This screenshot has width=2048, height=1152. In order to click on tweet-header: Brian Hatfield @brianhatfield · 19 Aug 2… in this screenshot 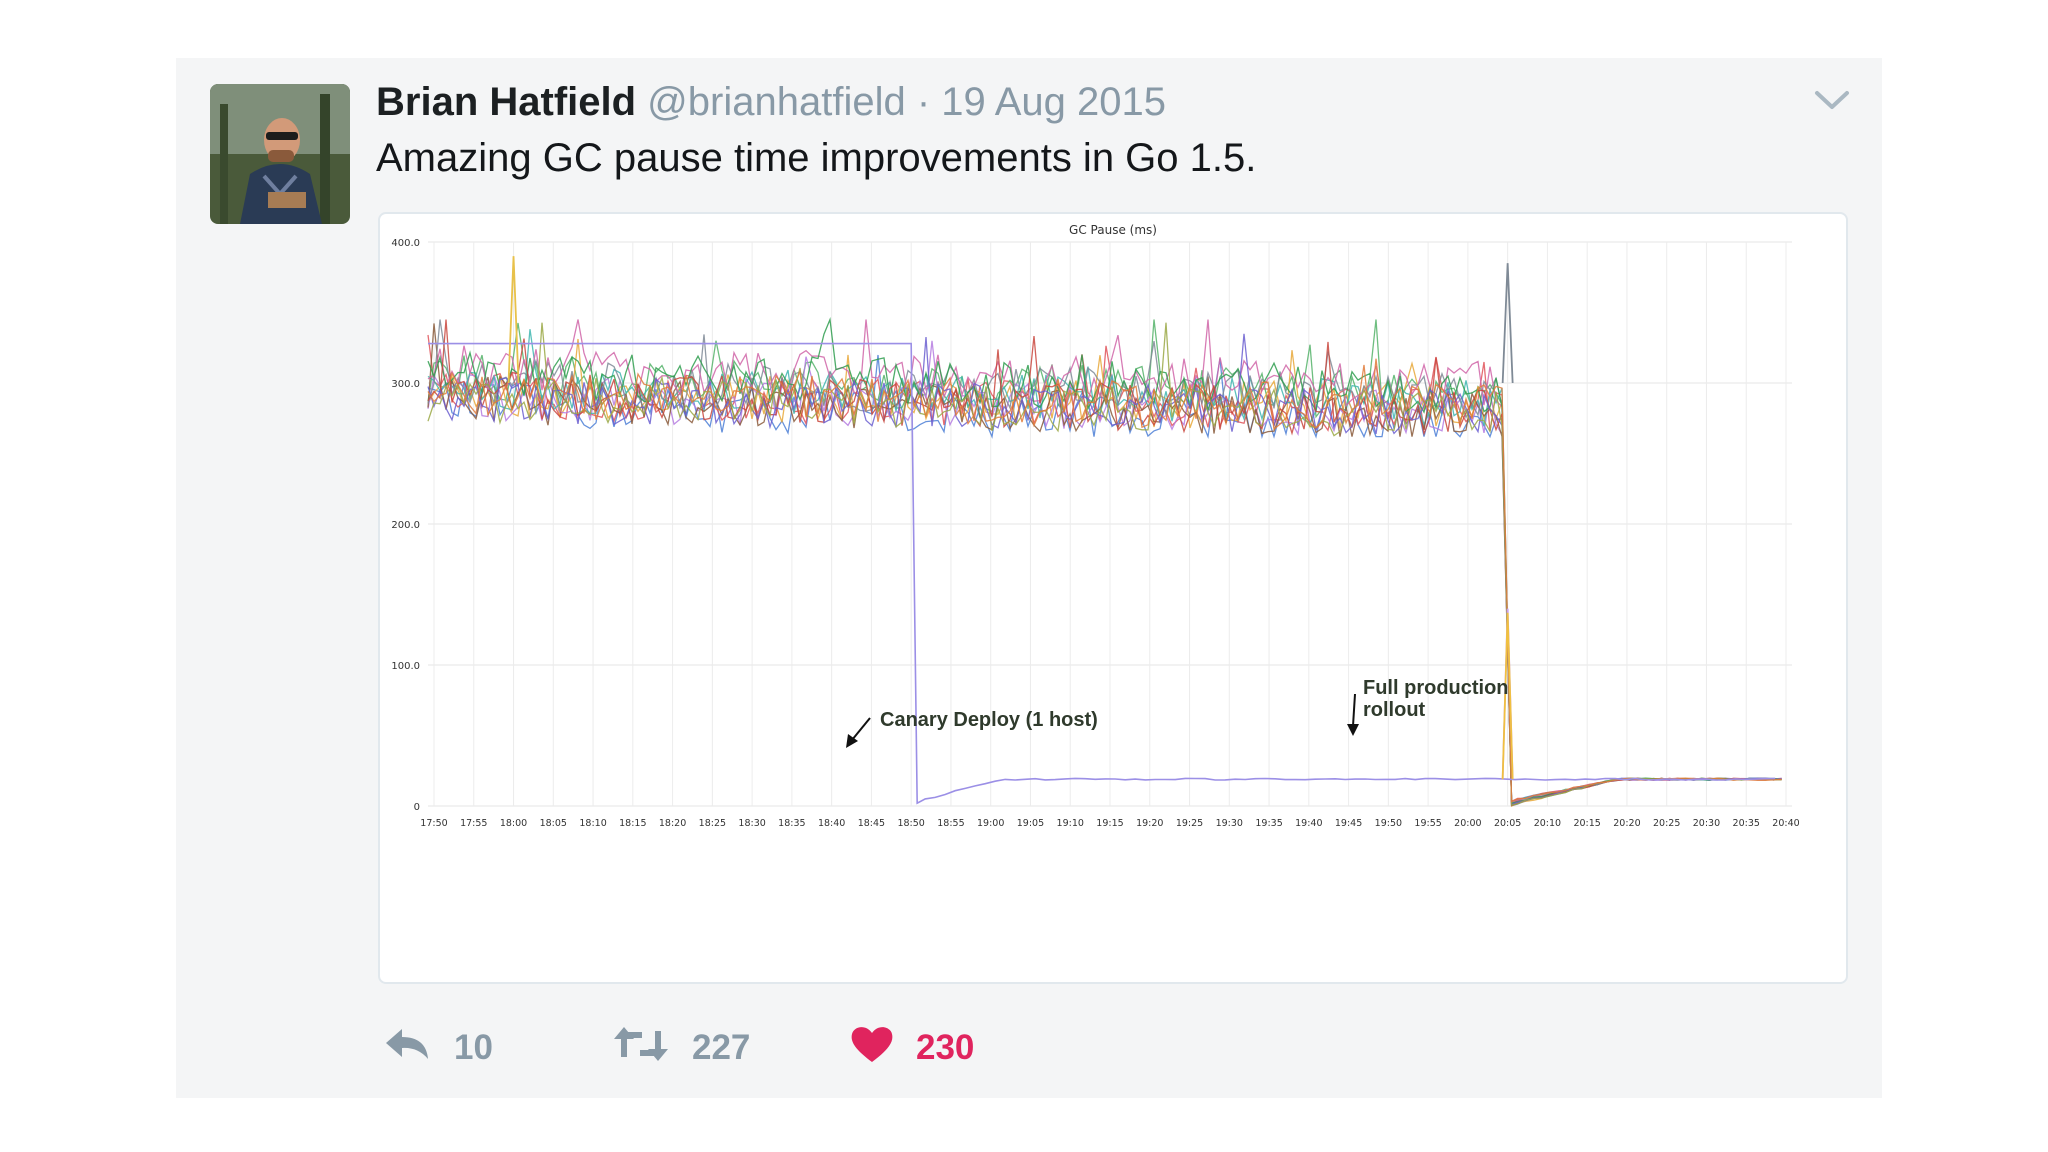, I will do `click(771, 102)`.